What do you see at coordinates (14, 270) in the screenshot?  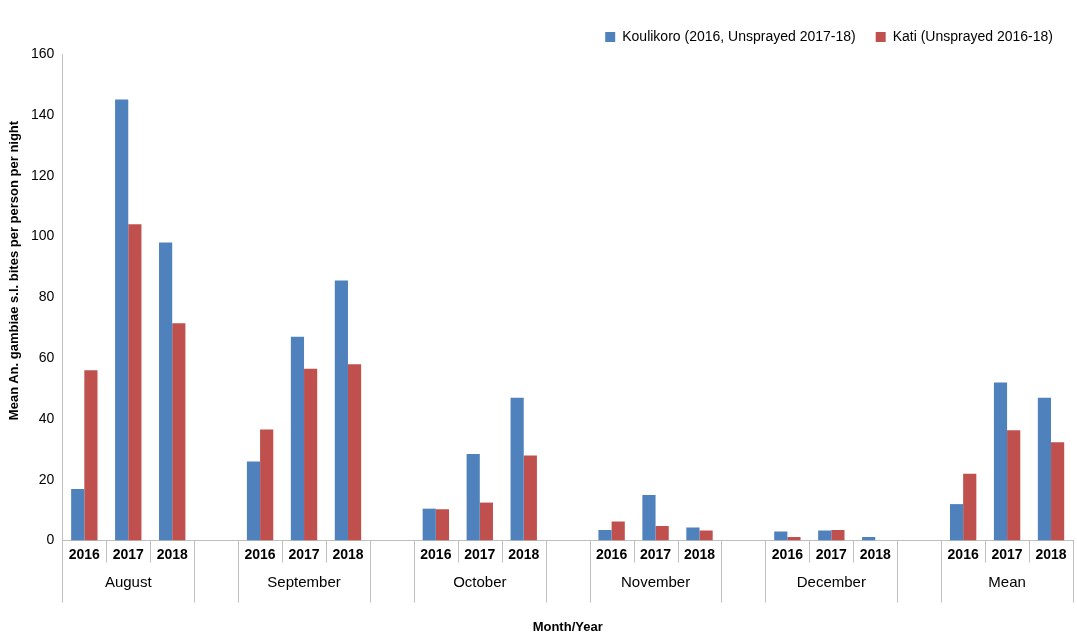 I see `y-axis-title: Mean An. gambiae s.l. bites per person per night` at bounding box center [14, 270].